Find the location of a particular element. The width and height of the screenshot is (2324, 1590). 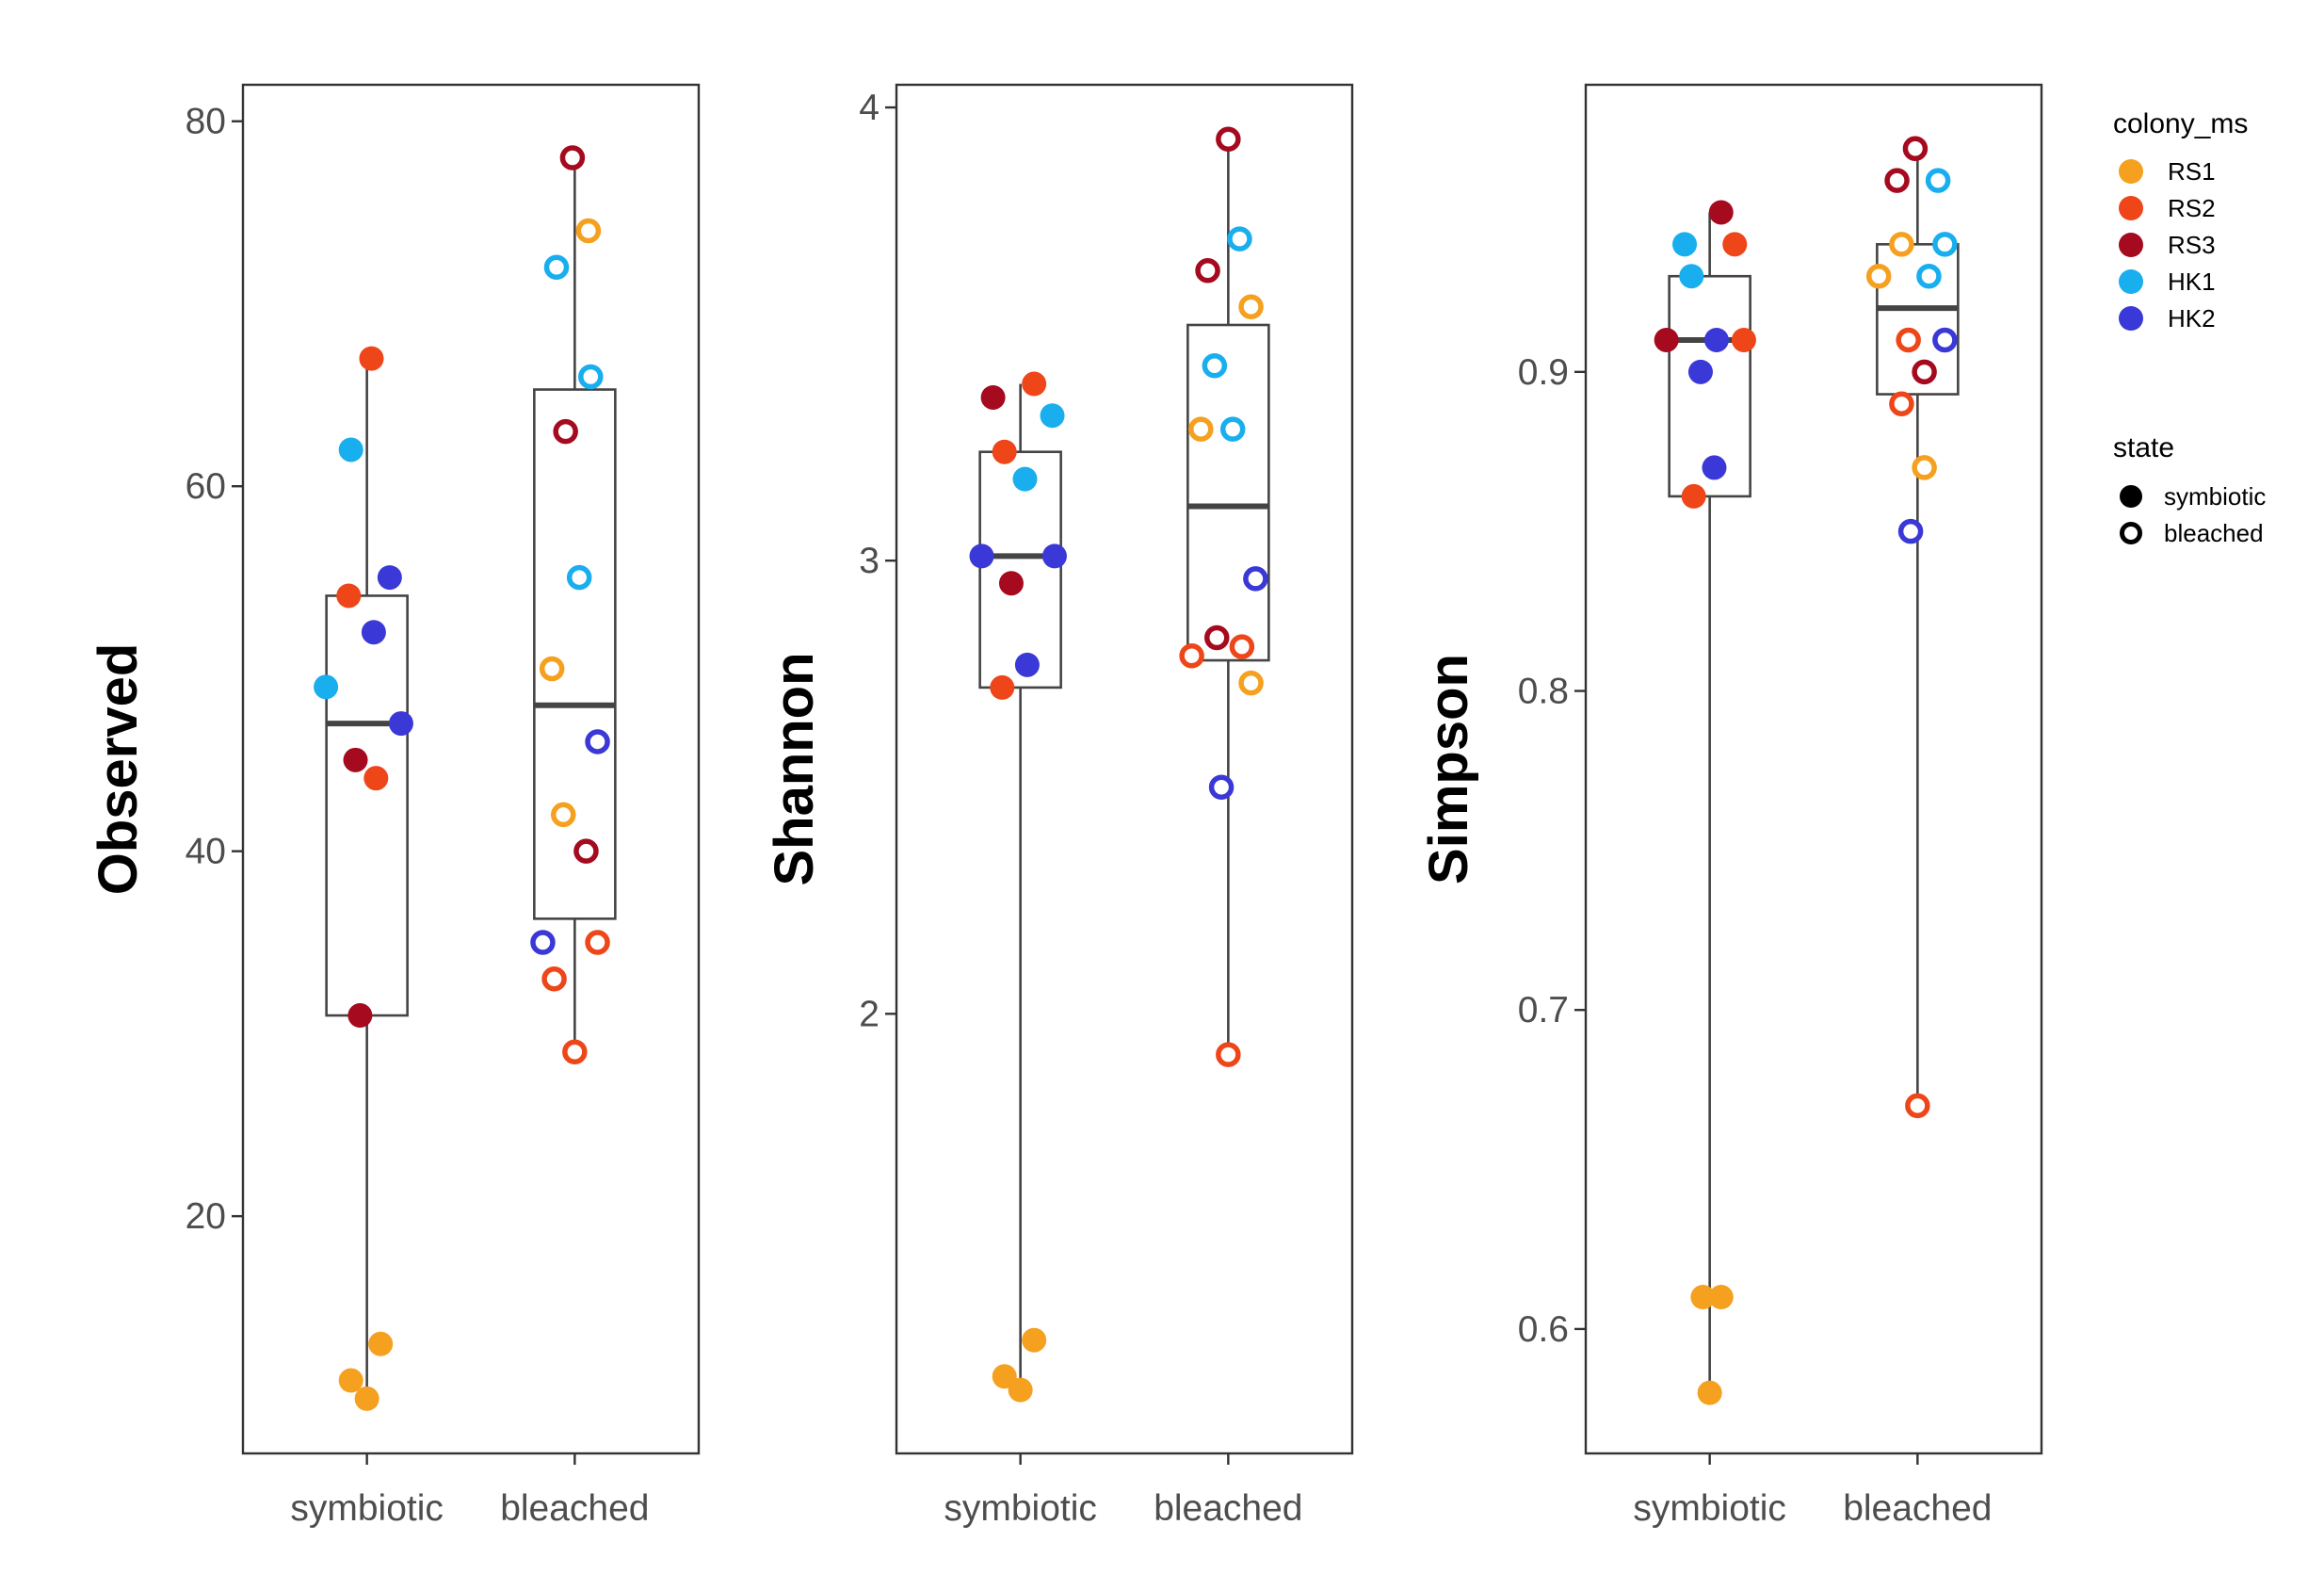

legend-label-state: symbiotic is located at coordinates (2215, 496).